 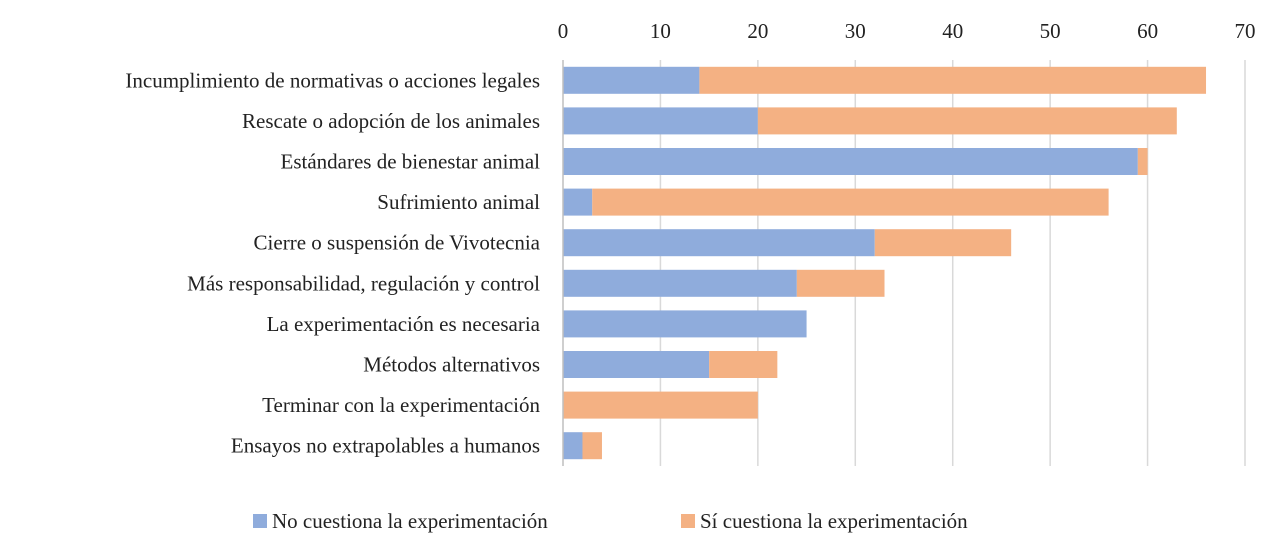 What do you see at coordinates (458, 202) in the screenshot?
I see `category-label: Sufrimiento animal` at bounding box center [458, 202].